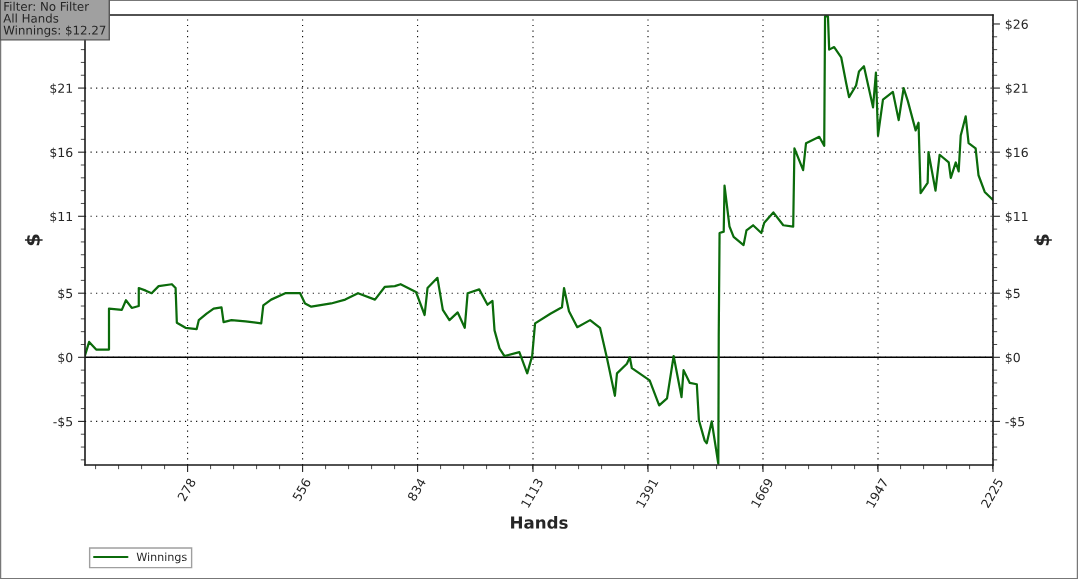 The height and width of the screenshot is (579, 1078). Describe the element at coordinates (539, 522) in the screenshot. I see `x-axis-title: Hands` at that location.